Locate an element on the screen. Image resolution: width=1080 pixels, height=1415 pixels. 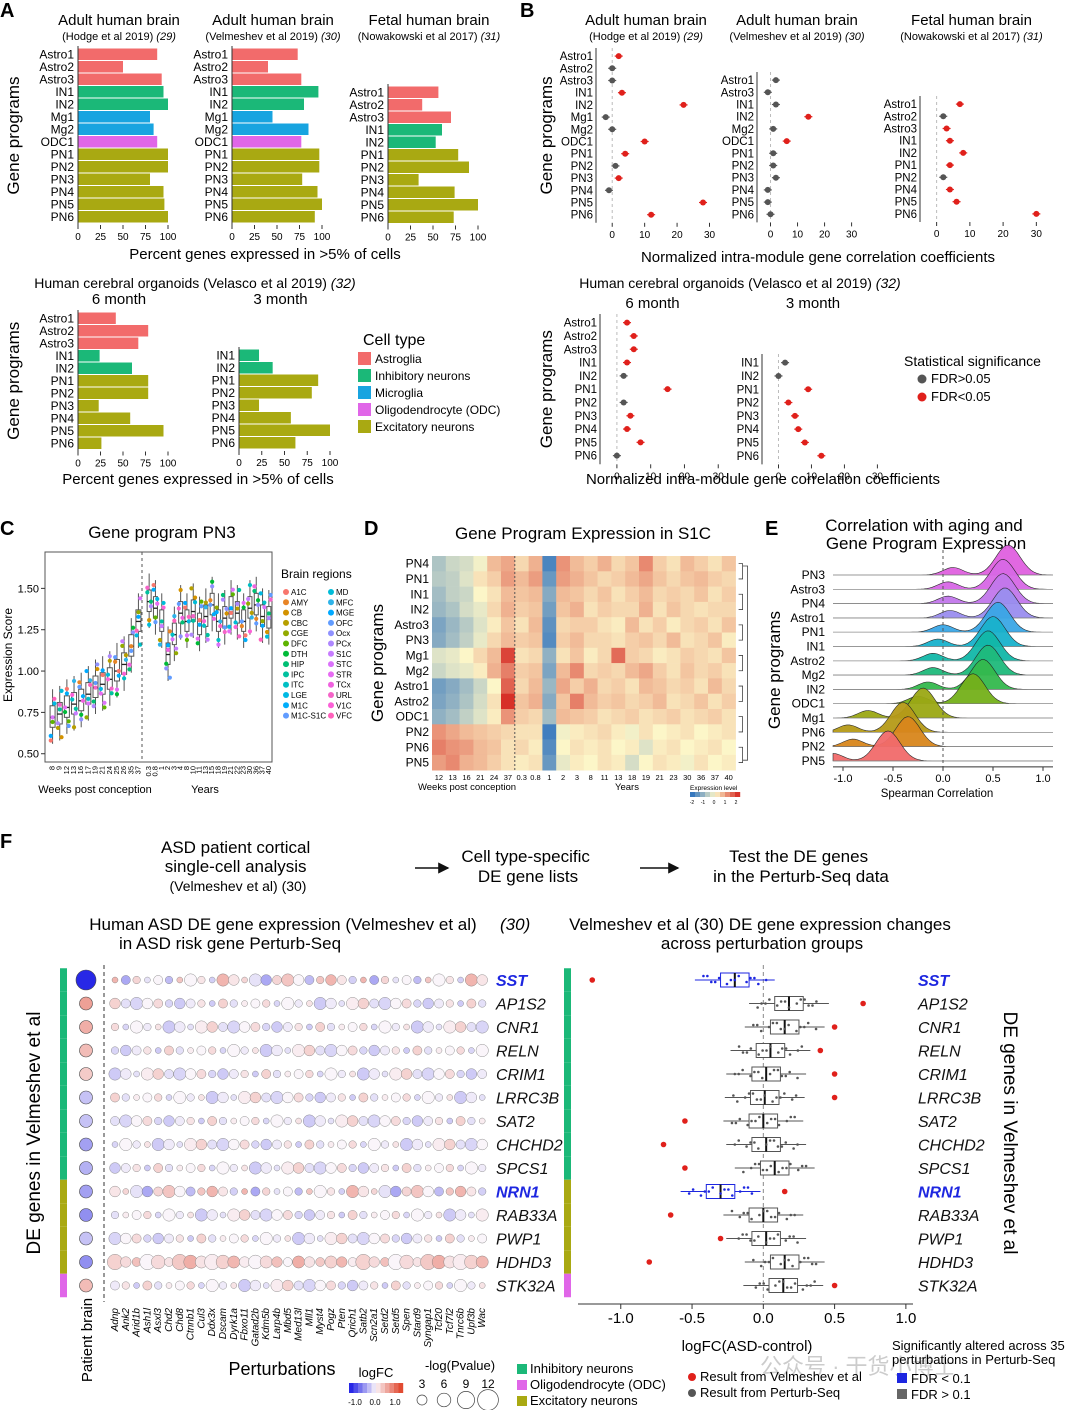
perturbation-label: Gatad2b is located at coordinates (255, 1327).